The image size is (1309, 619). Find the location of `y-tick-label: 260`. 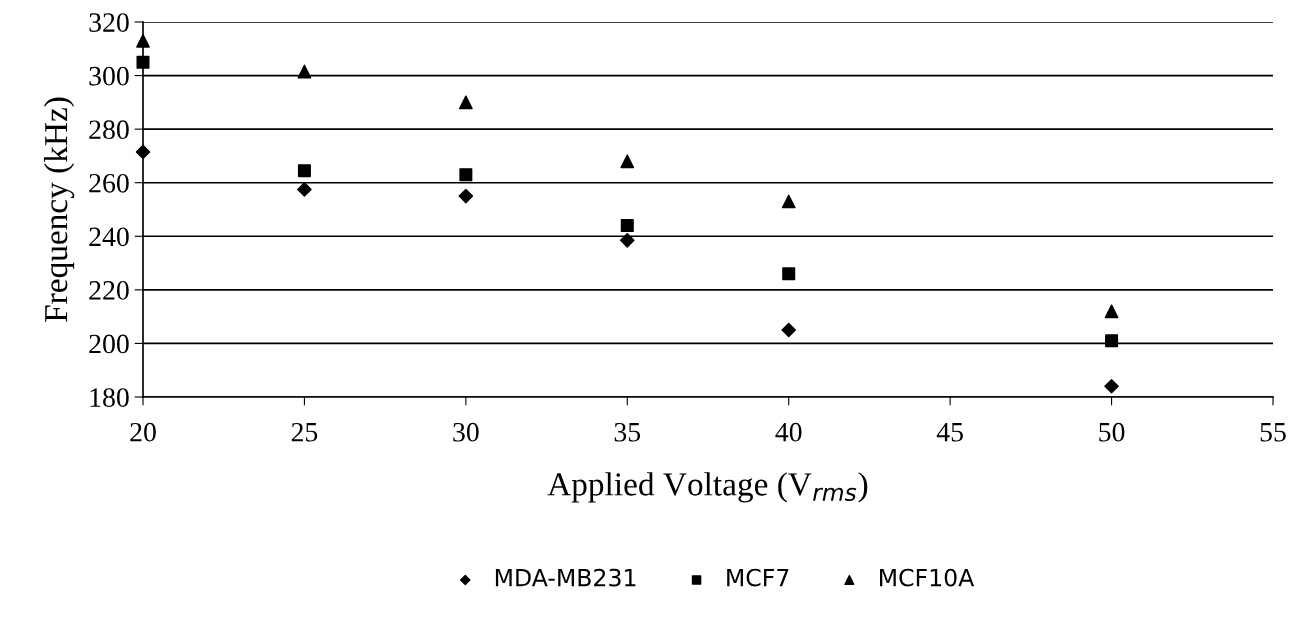

y-tick-label: 260 is located at coordinates (109, 183).